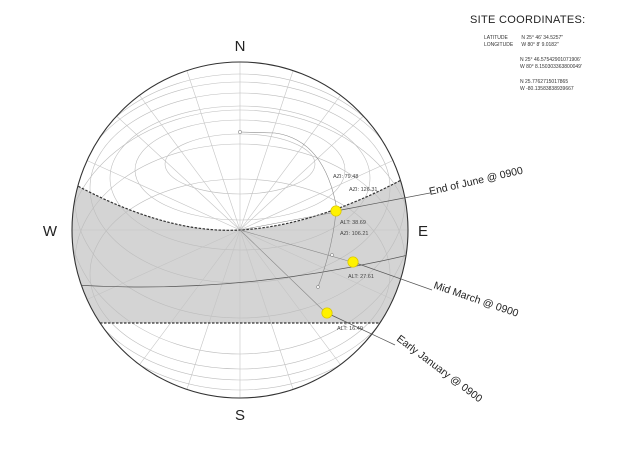 The width and height of the screenshot is (640, 458). Describe the element at coordinates (295, 222) in the screenshot. I see `construction-lines` at that location.